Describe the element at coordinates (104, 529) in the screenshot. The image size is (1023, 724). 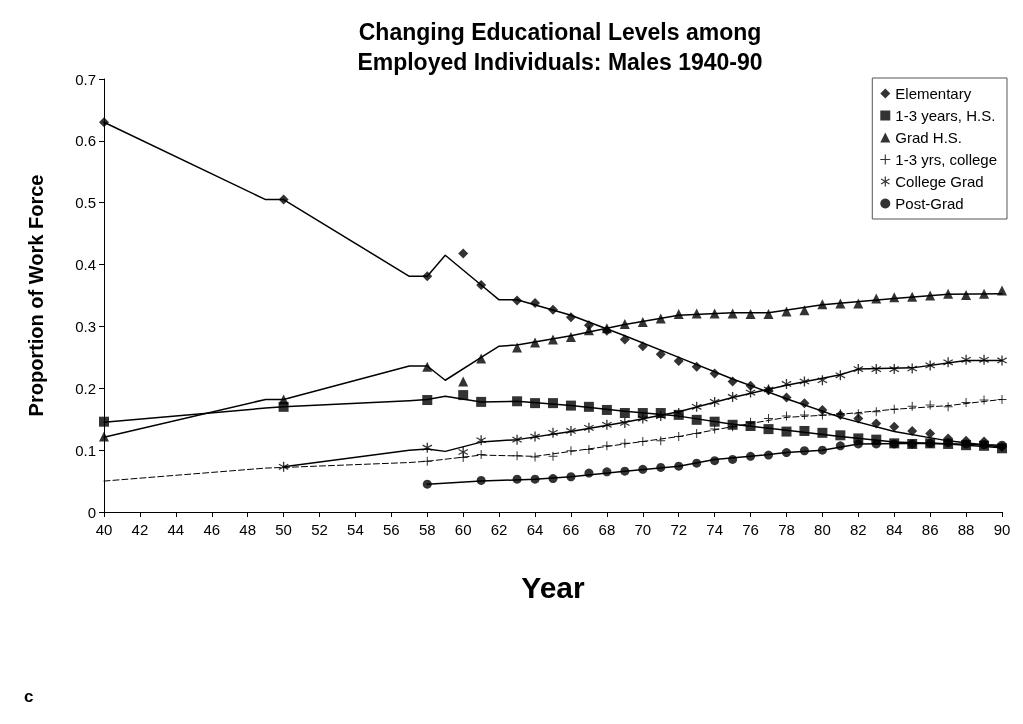
I see `x-tick-label: 40` at that location.